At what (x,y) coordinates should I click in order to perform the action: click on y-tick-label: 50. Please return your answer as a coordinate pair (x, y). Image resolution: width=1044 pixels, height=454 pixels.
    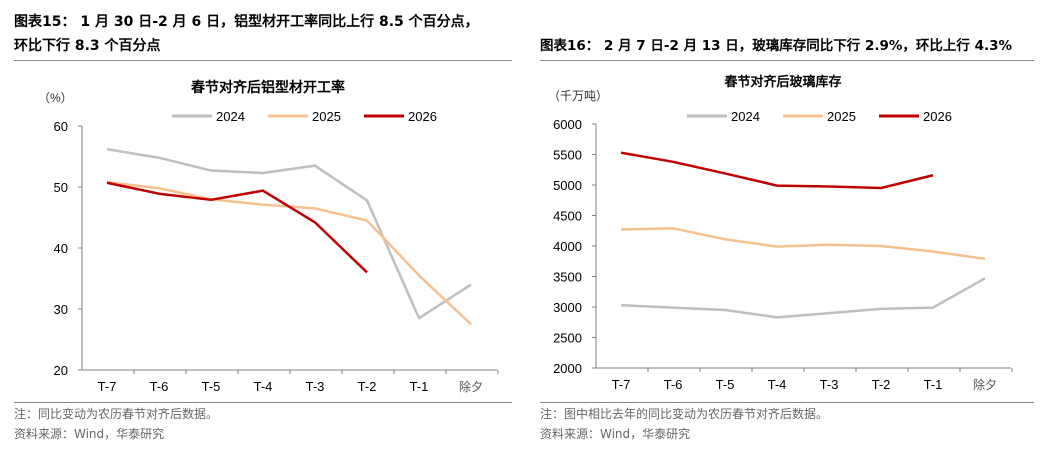
    Looking at the image, I should click on (61, 187).